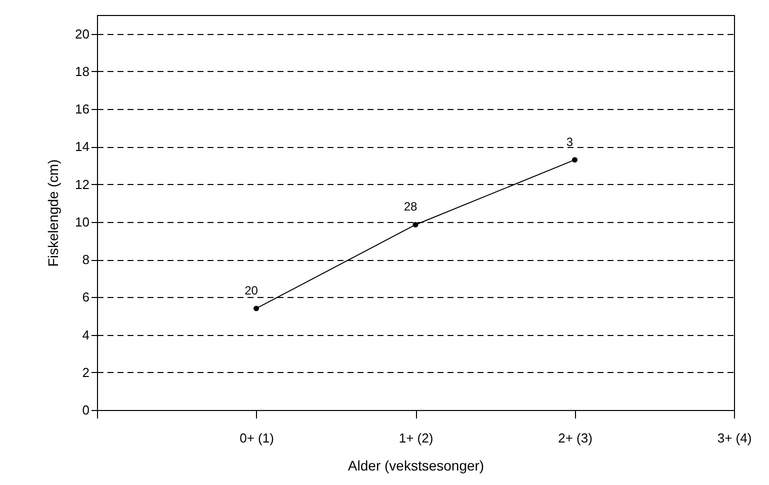  Describe the element at coordinates (416, 438) in the screenshot. I see `x-tick-label: 1+ (2)` at that location.